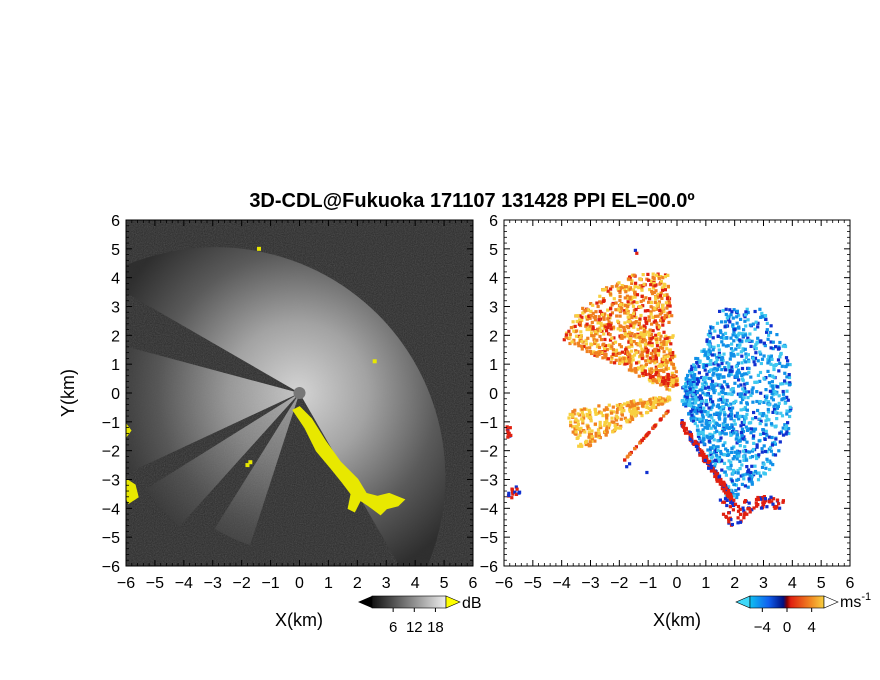 This screenshot has width=880, height=680. What do you see at coordinates (472, 603) in the screenshot?
I see `left-colorbar-unit: dB` at bounding box center [472, 603].